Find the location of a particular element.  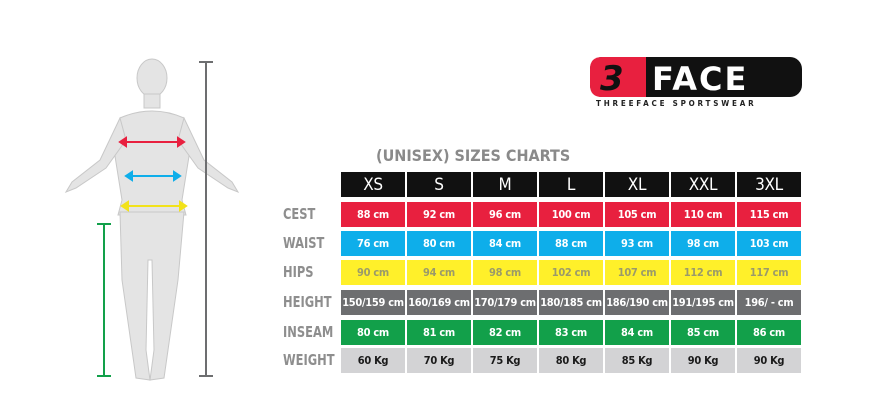

cell-height-xs: 150/159 cm is located at coordinates (373, 302).